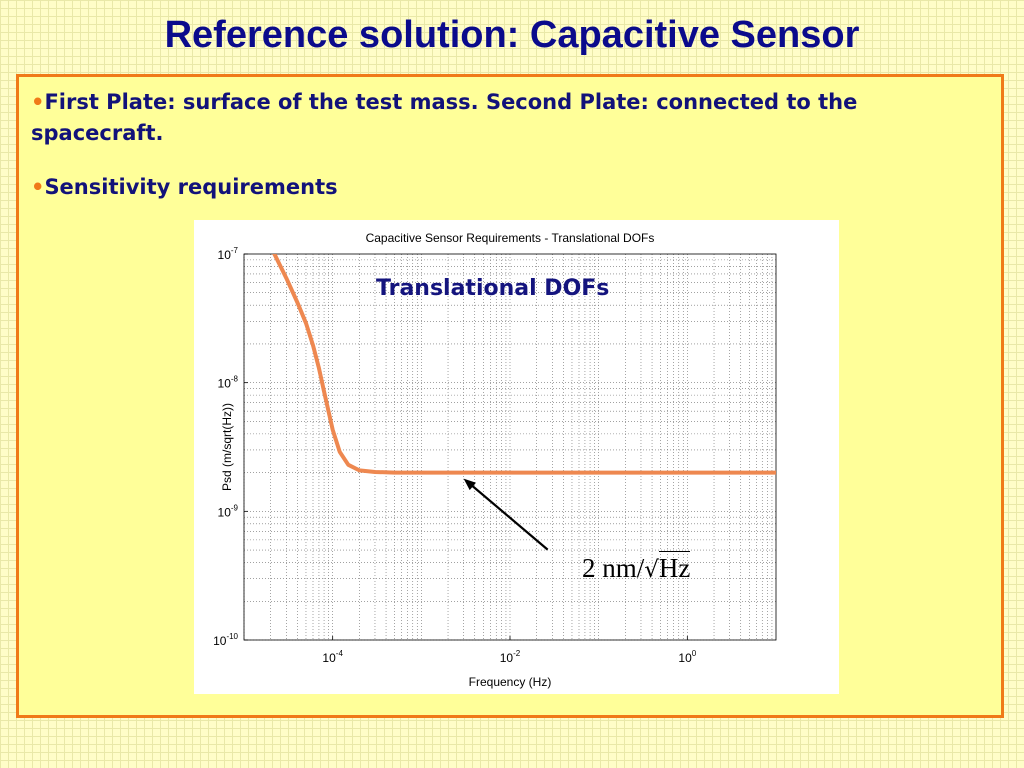  What do you see at coordinates (332, 657) in the screenshot?
I see `x-tick-label: 10⁻⁴` at bounding box center [332, 657].